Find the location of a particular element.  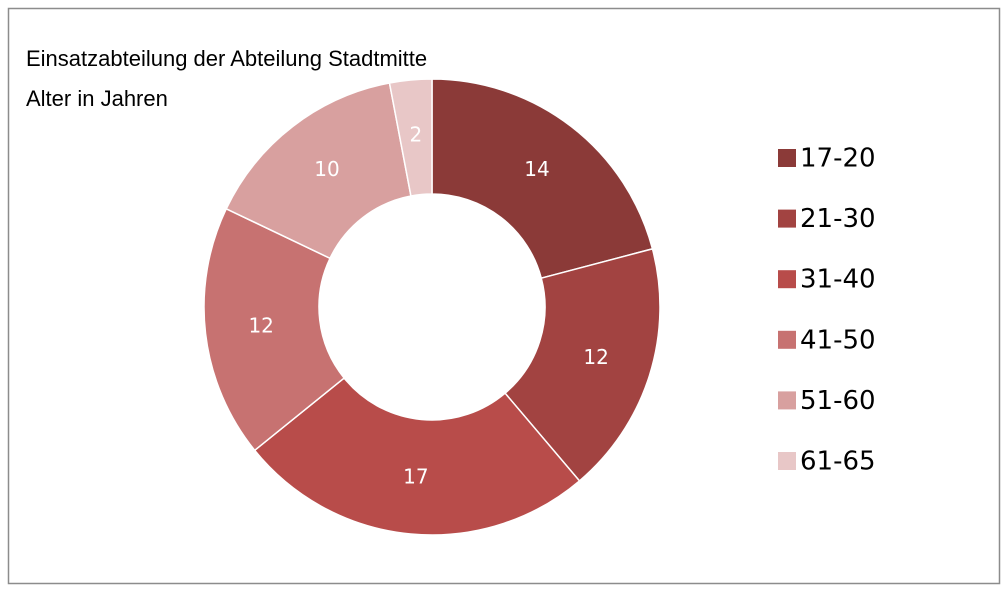

legend-label: 31-40 is located at coordinates (838, 280).